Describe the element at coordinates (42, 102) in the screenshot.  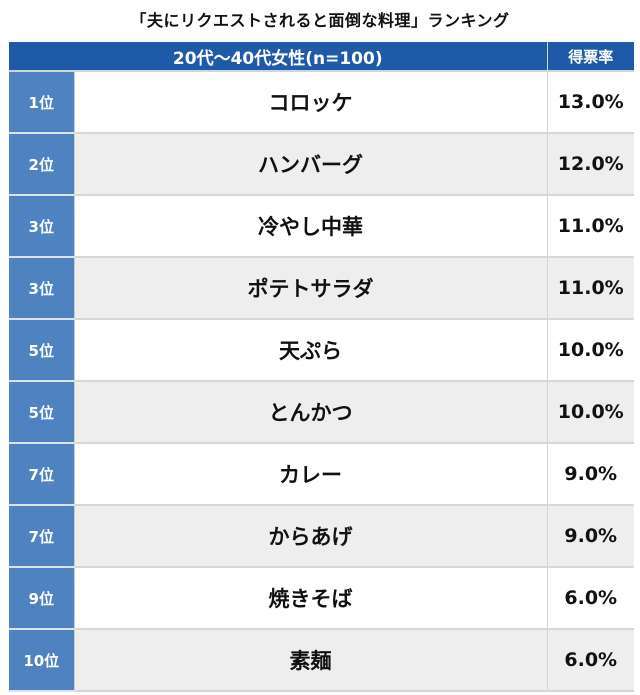
I see `rank-cell: 1位` at that location.